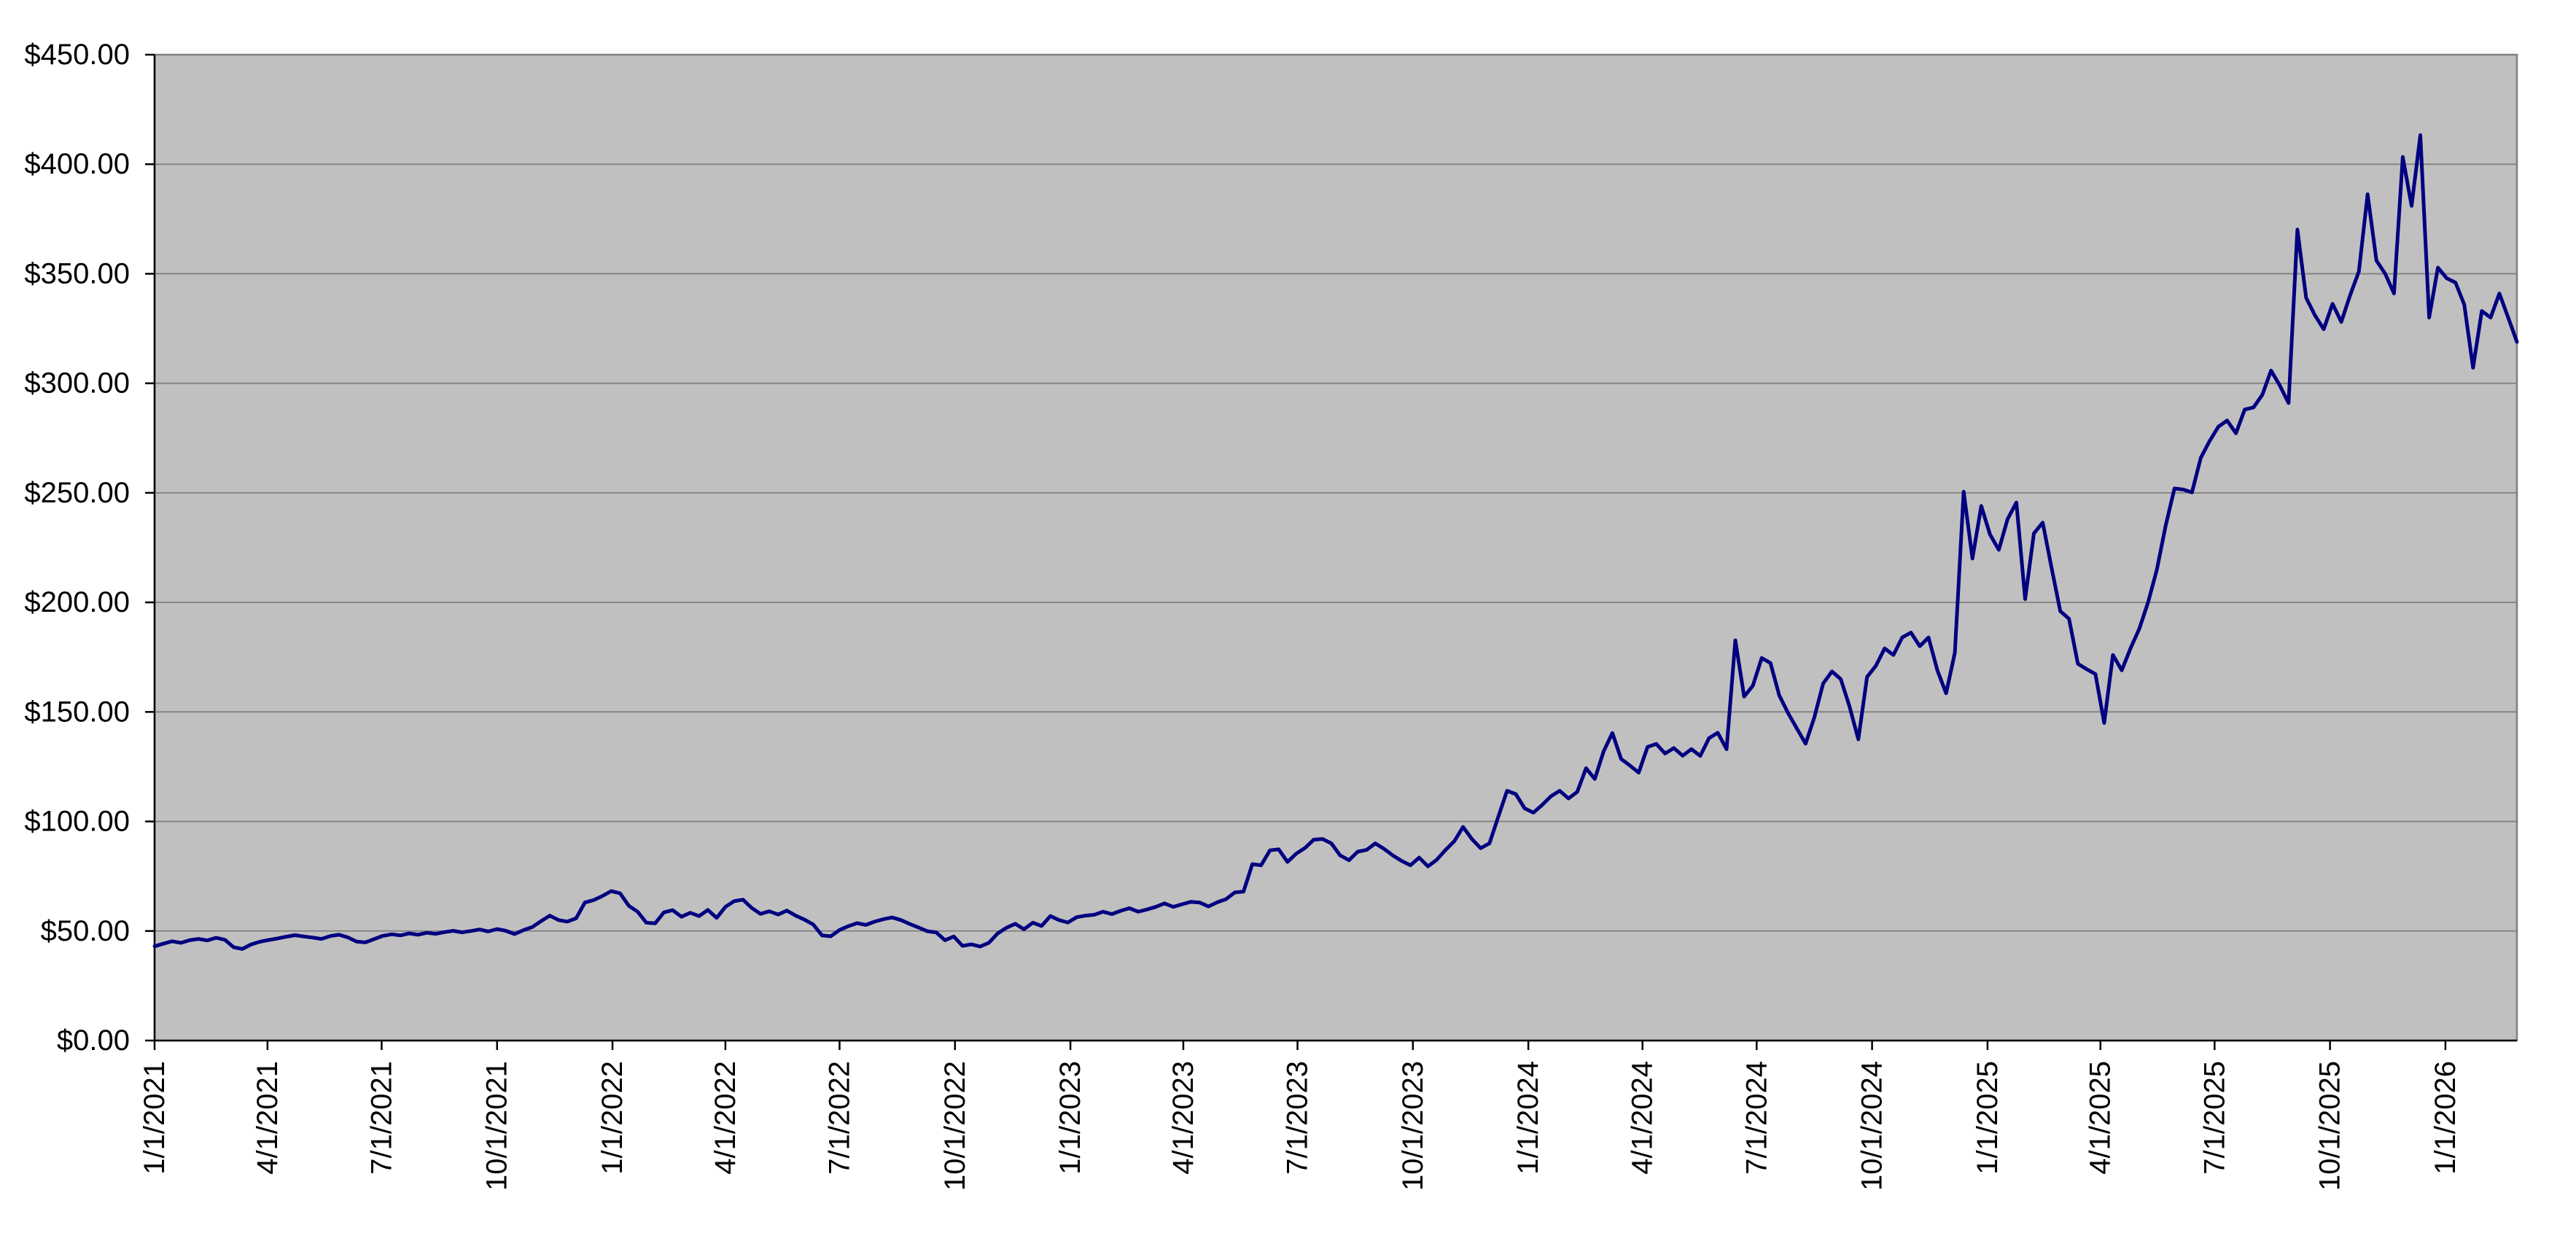  Describe the element at coordinates (612, 1118) in the screenshot. I see `x-axis-label: 1/1/2022` at that location.